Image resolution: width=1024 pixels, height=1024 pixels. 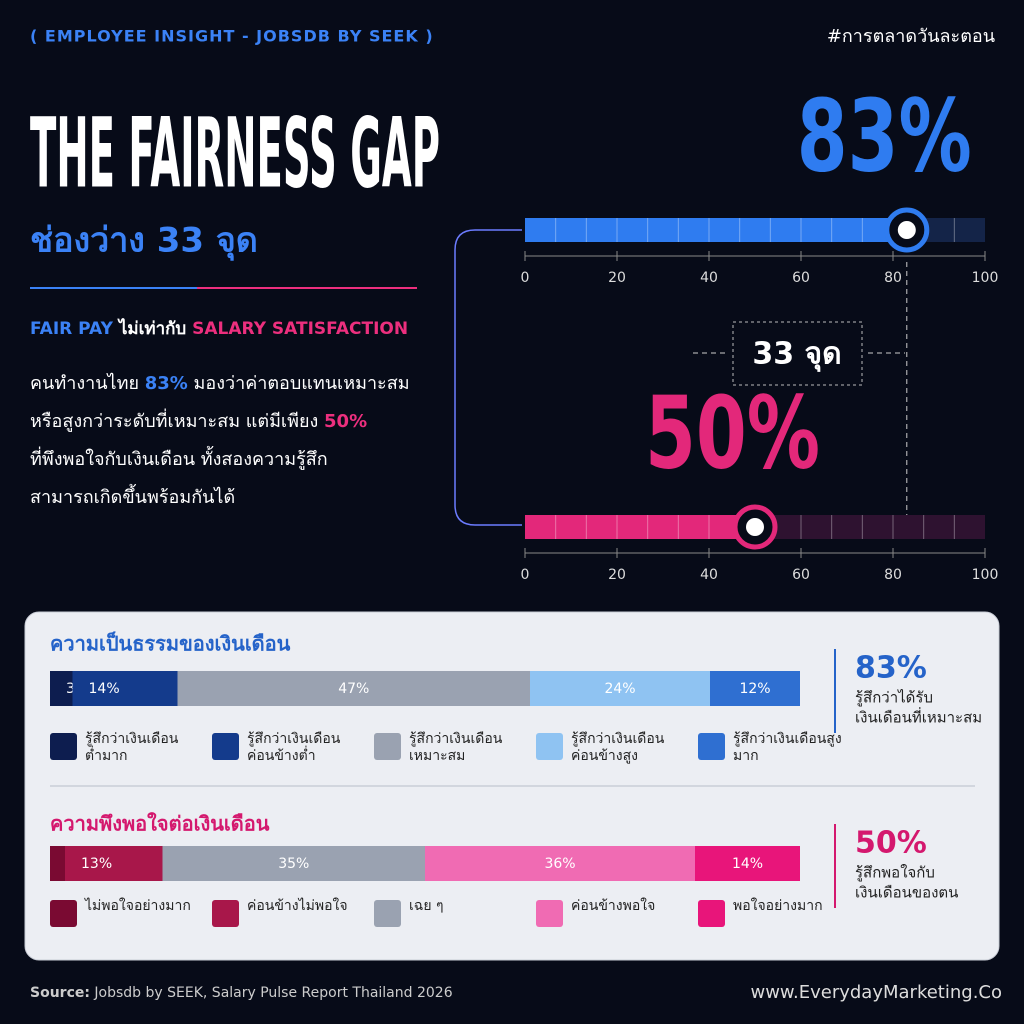 I want to click on legend-label: รู้สึกว่าเงินเดือนเหมาะสม, so click(x=456, y=747).